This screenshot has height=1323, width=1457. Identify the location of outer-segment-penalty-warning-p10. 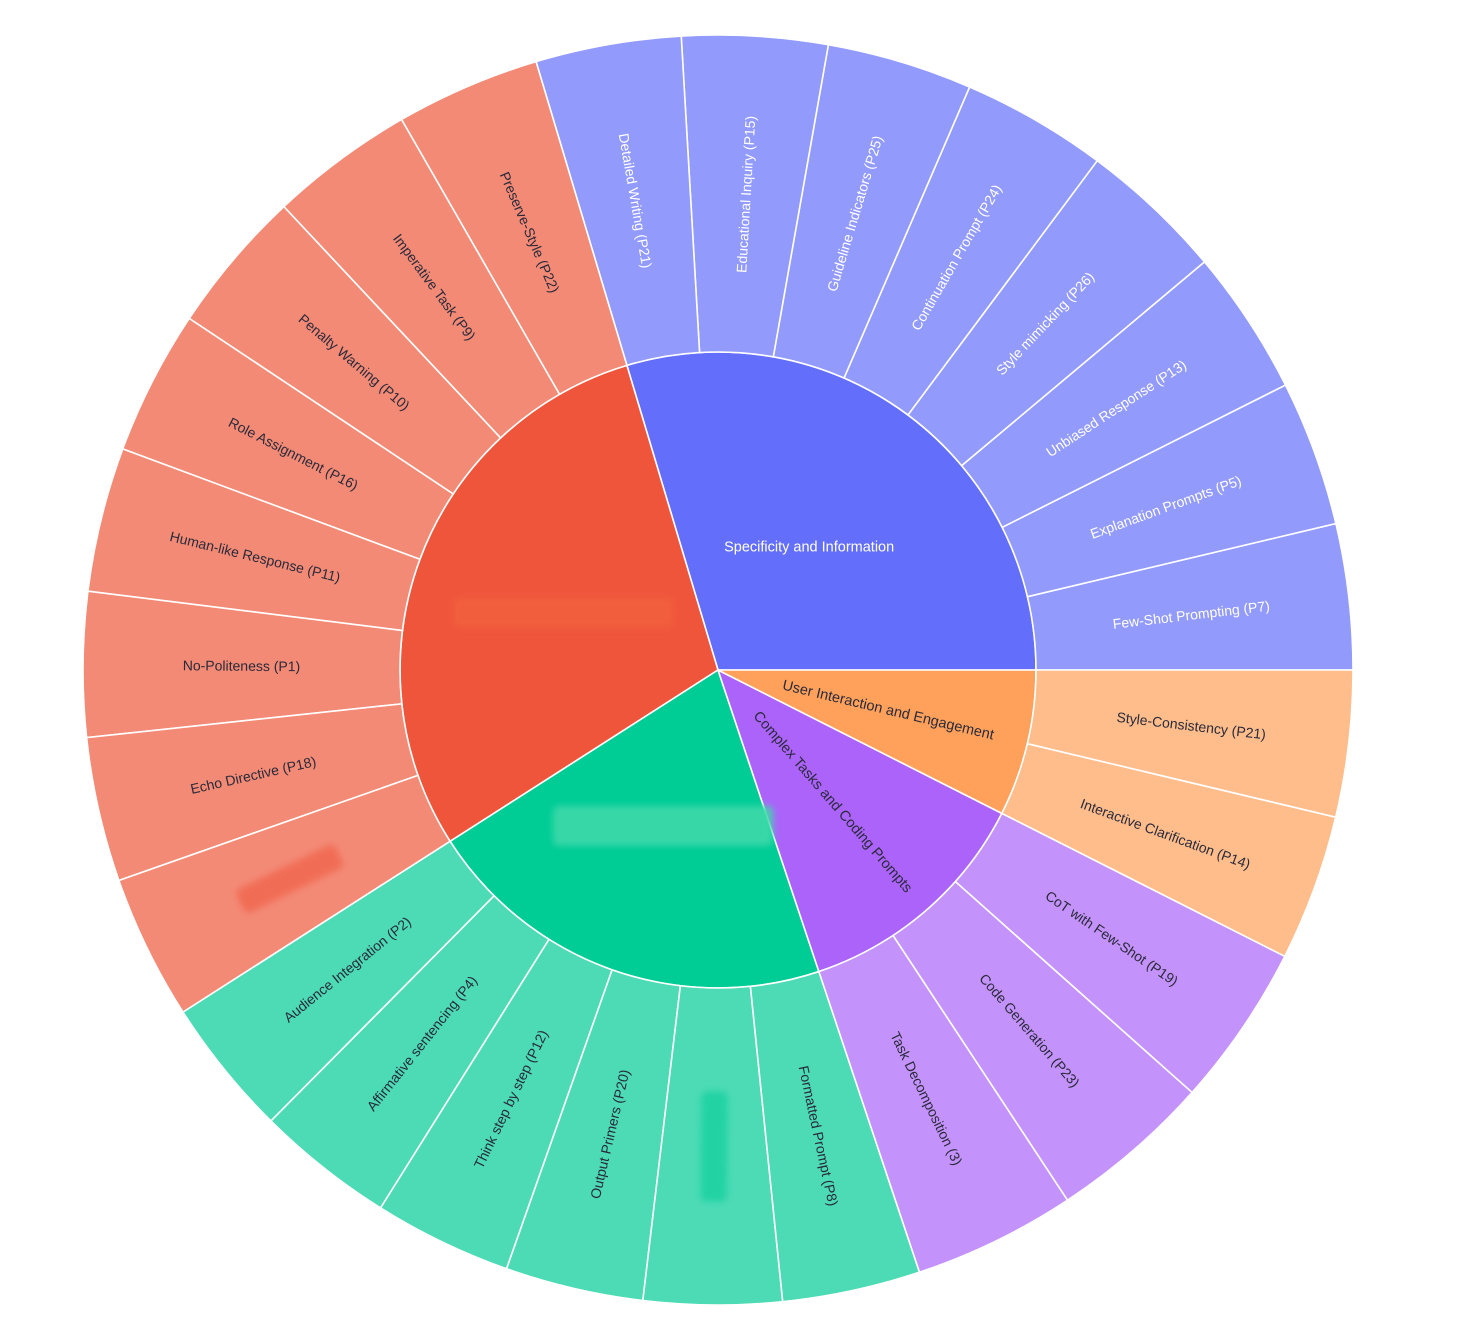
(345, 350).